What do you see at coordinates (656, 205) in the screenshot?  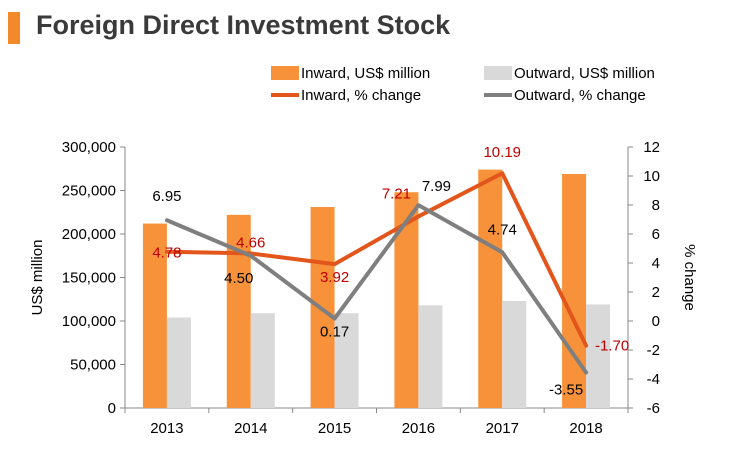 I see `right-tick-label: 8` at bounding box center [656, 205].